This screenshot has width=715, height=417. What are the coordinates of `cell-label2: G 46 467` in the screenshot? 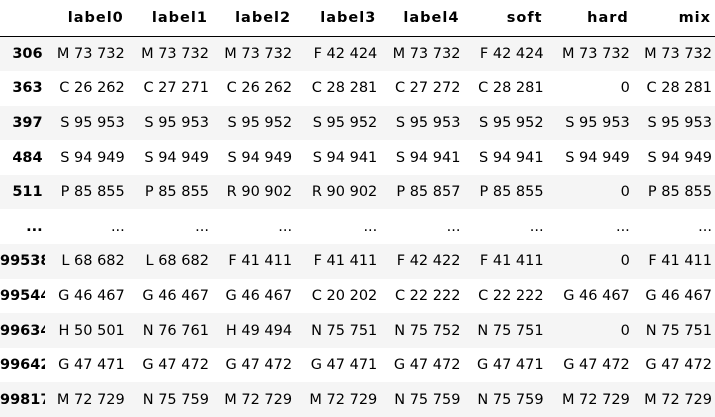 It's located at (253, 296).